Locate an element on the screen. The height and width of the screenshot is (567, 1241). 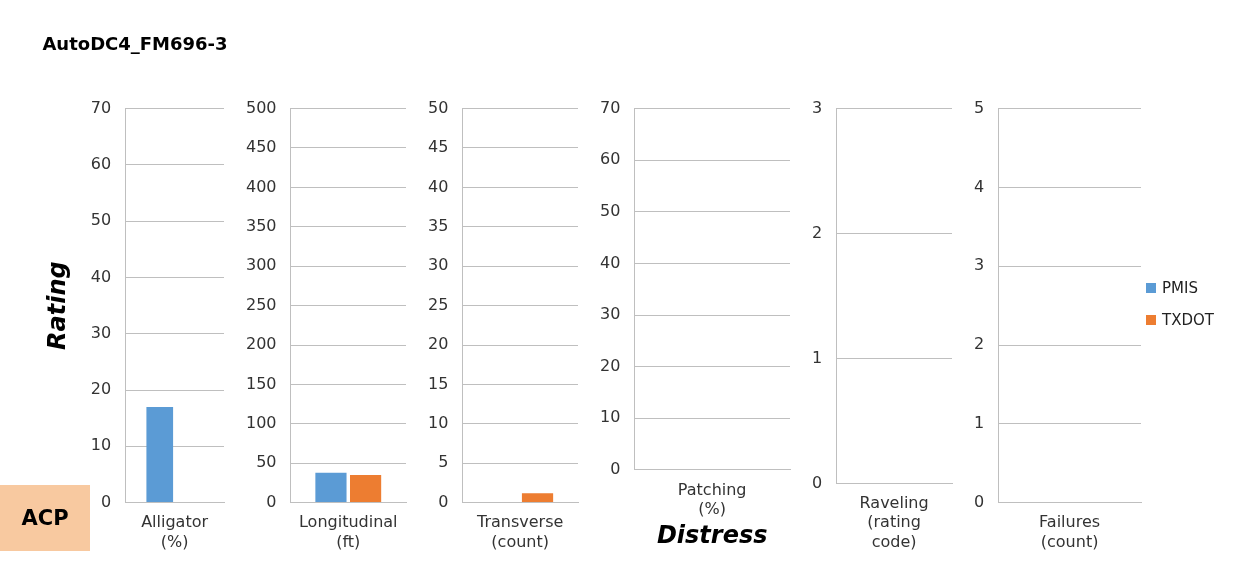
x-axis-title: Distress is located at coordinates (712, 534).